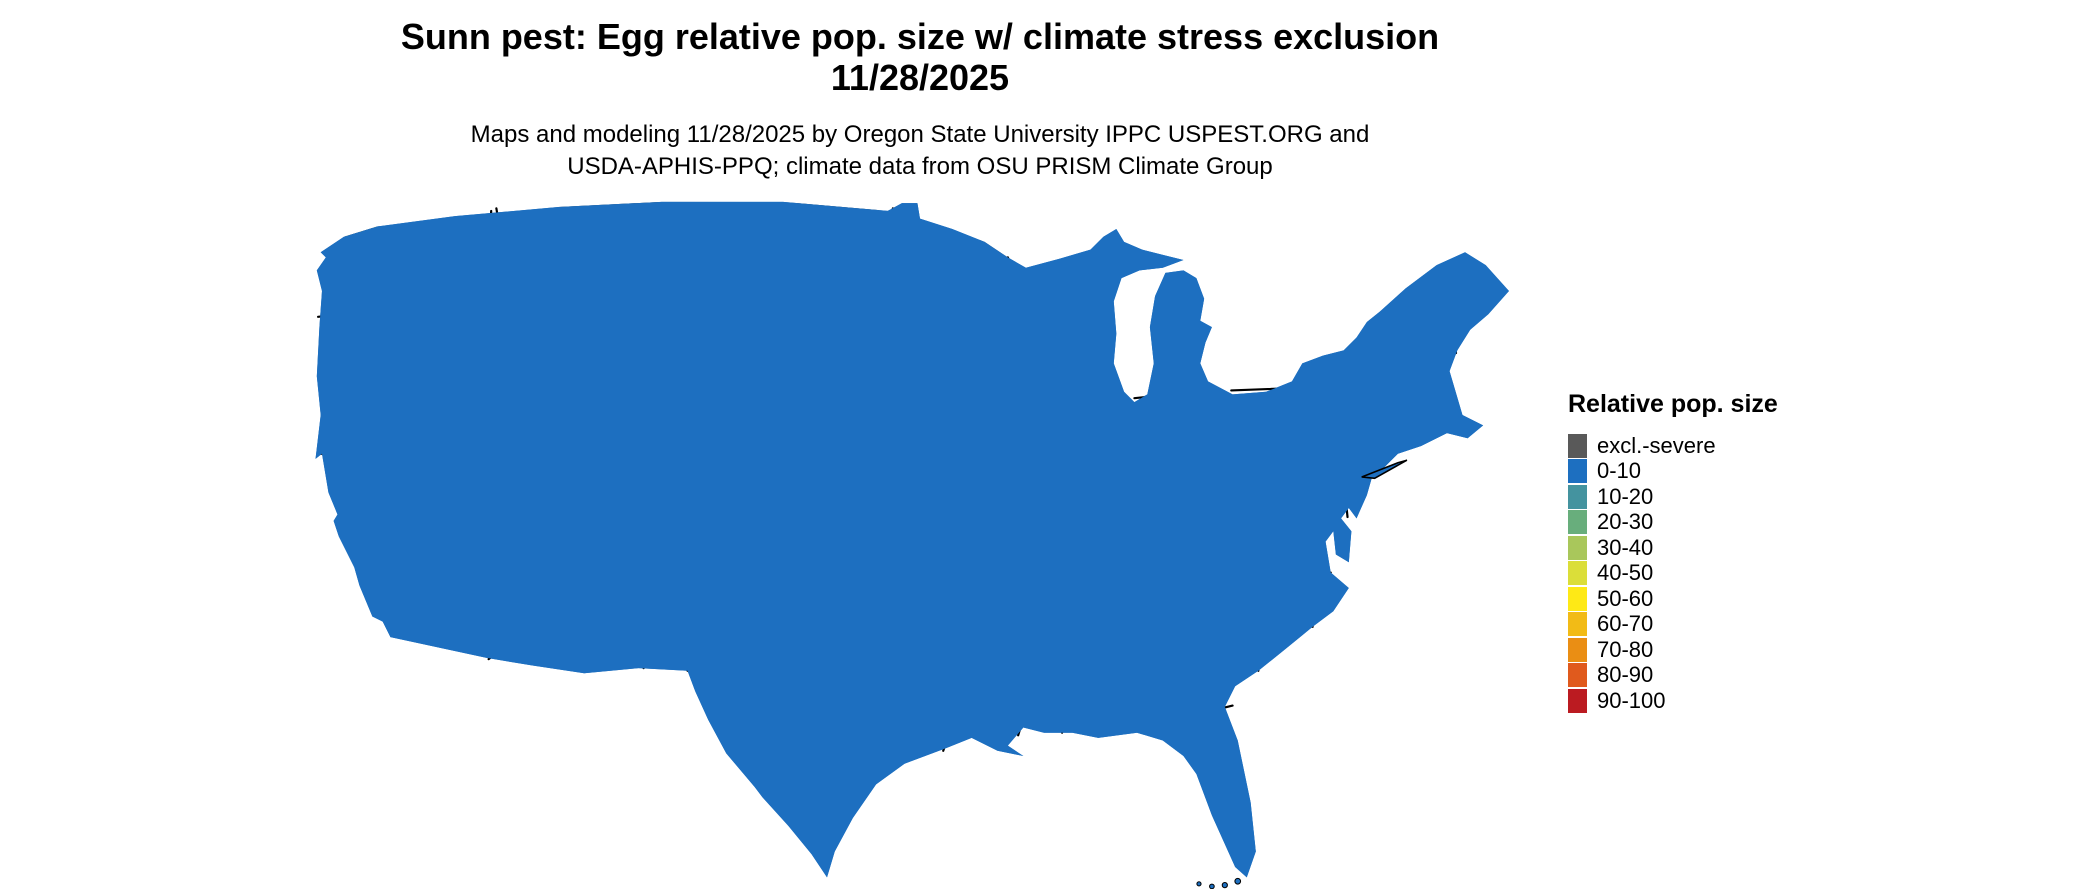  Describe the element at coordinates (1728, 624) in the screenshot. I see `legend-item-60-70: 60-70` at that location.